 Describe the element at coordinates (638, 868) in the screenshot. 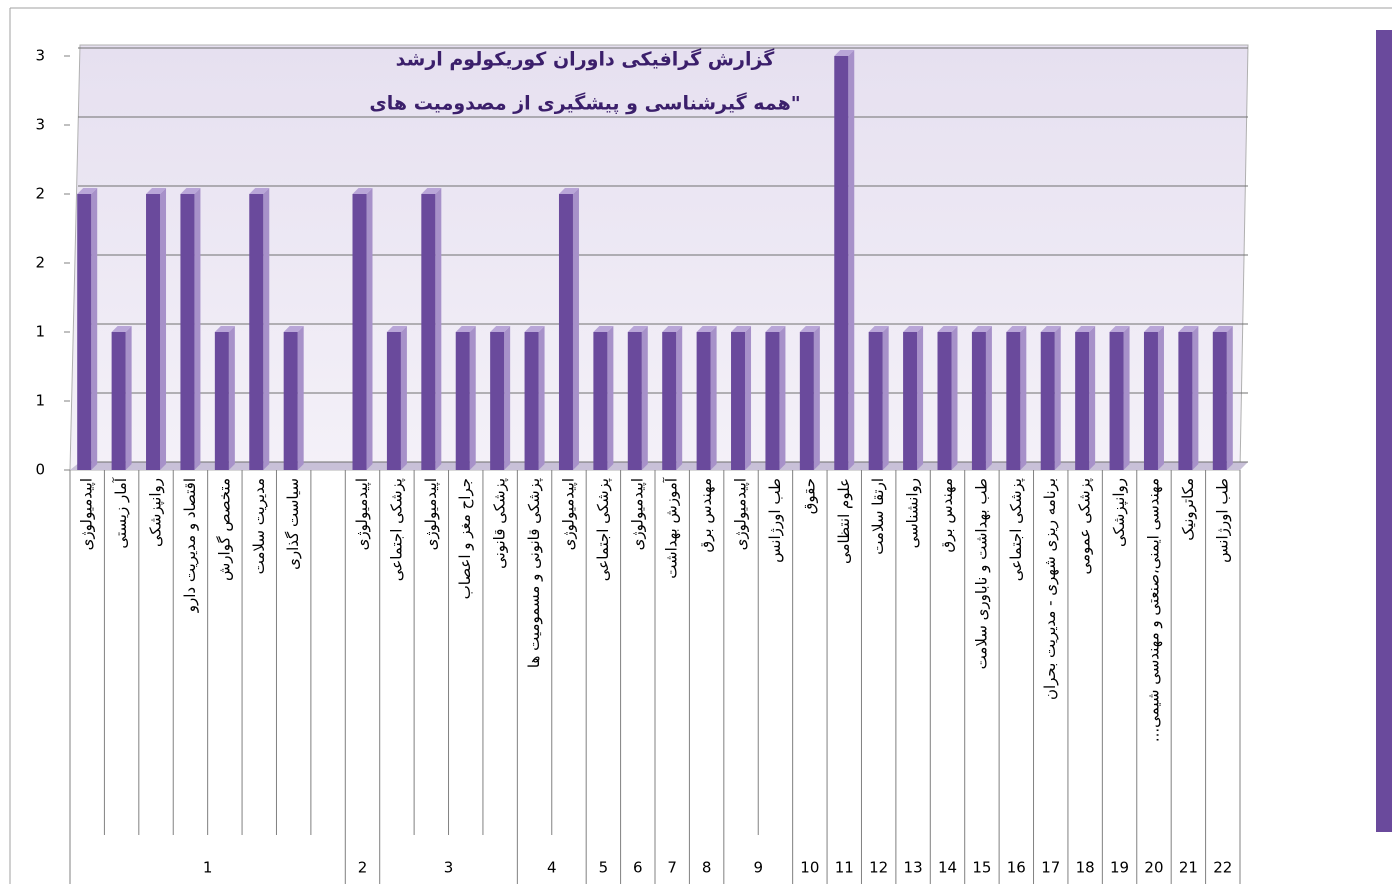

I see `group-label: 6` at that location.